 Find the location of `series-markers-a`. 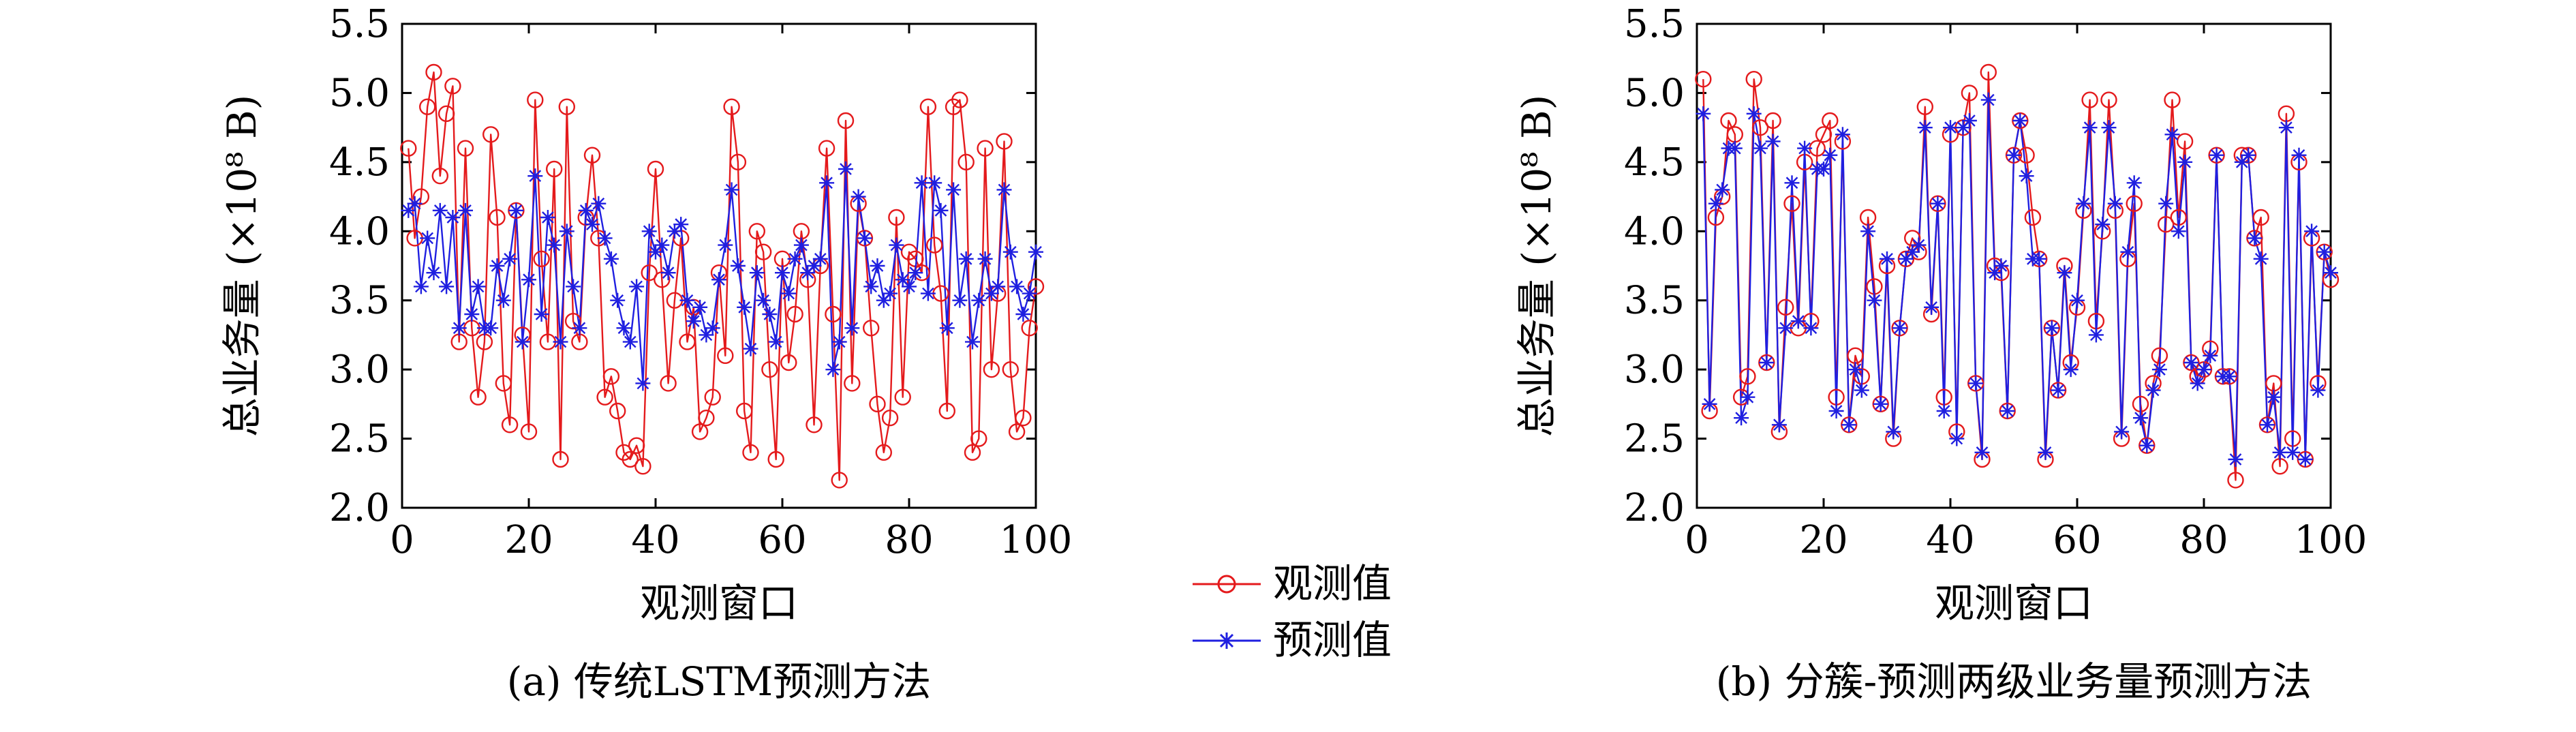

series-markers-a is located at coordinates (723, 276).